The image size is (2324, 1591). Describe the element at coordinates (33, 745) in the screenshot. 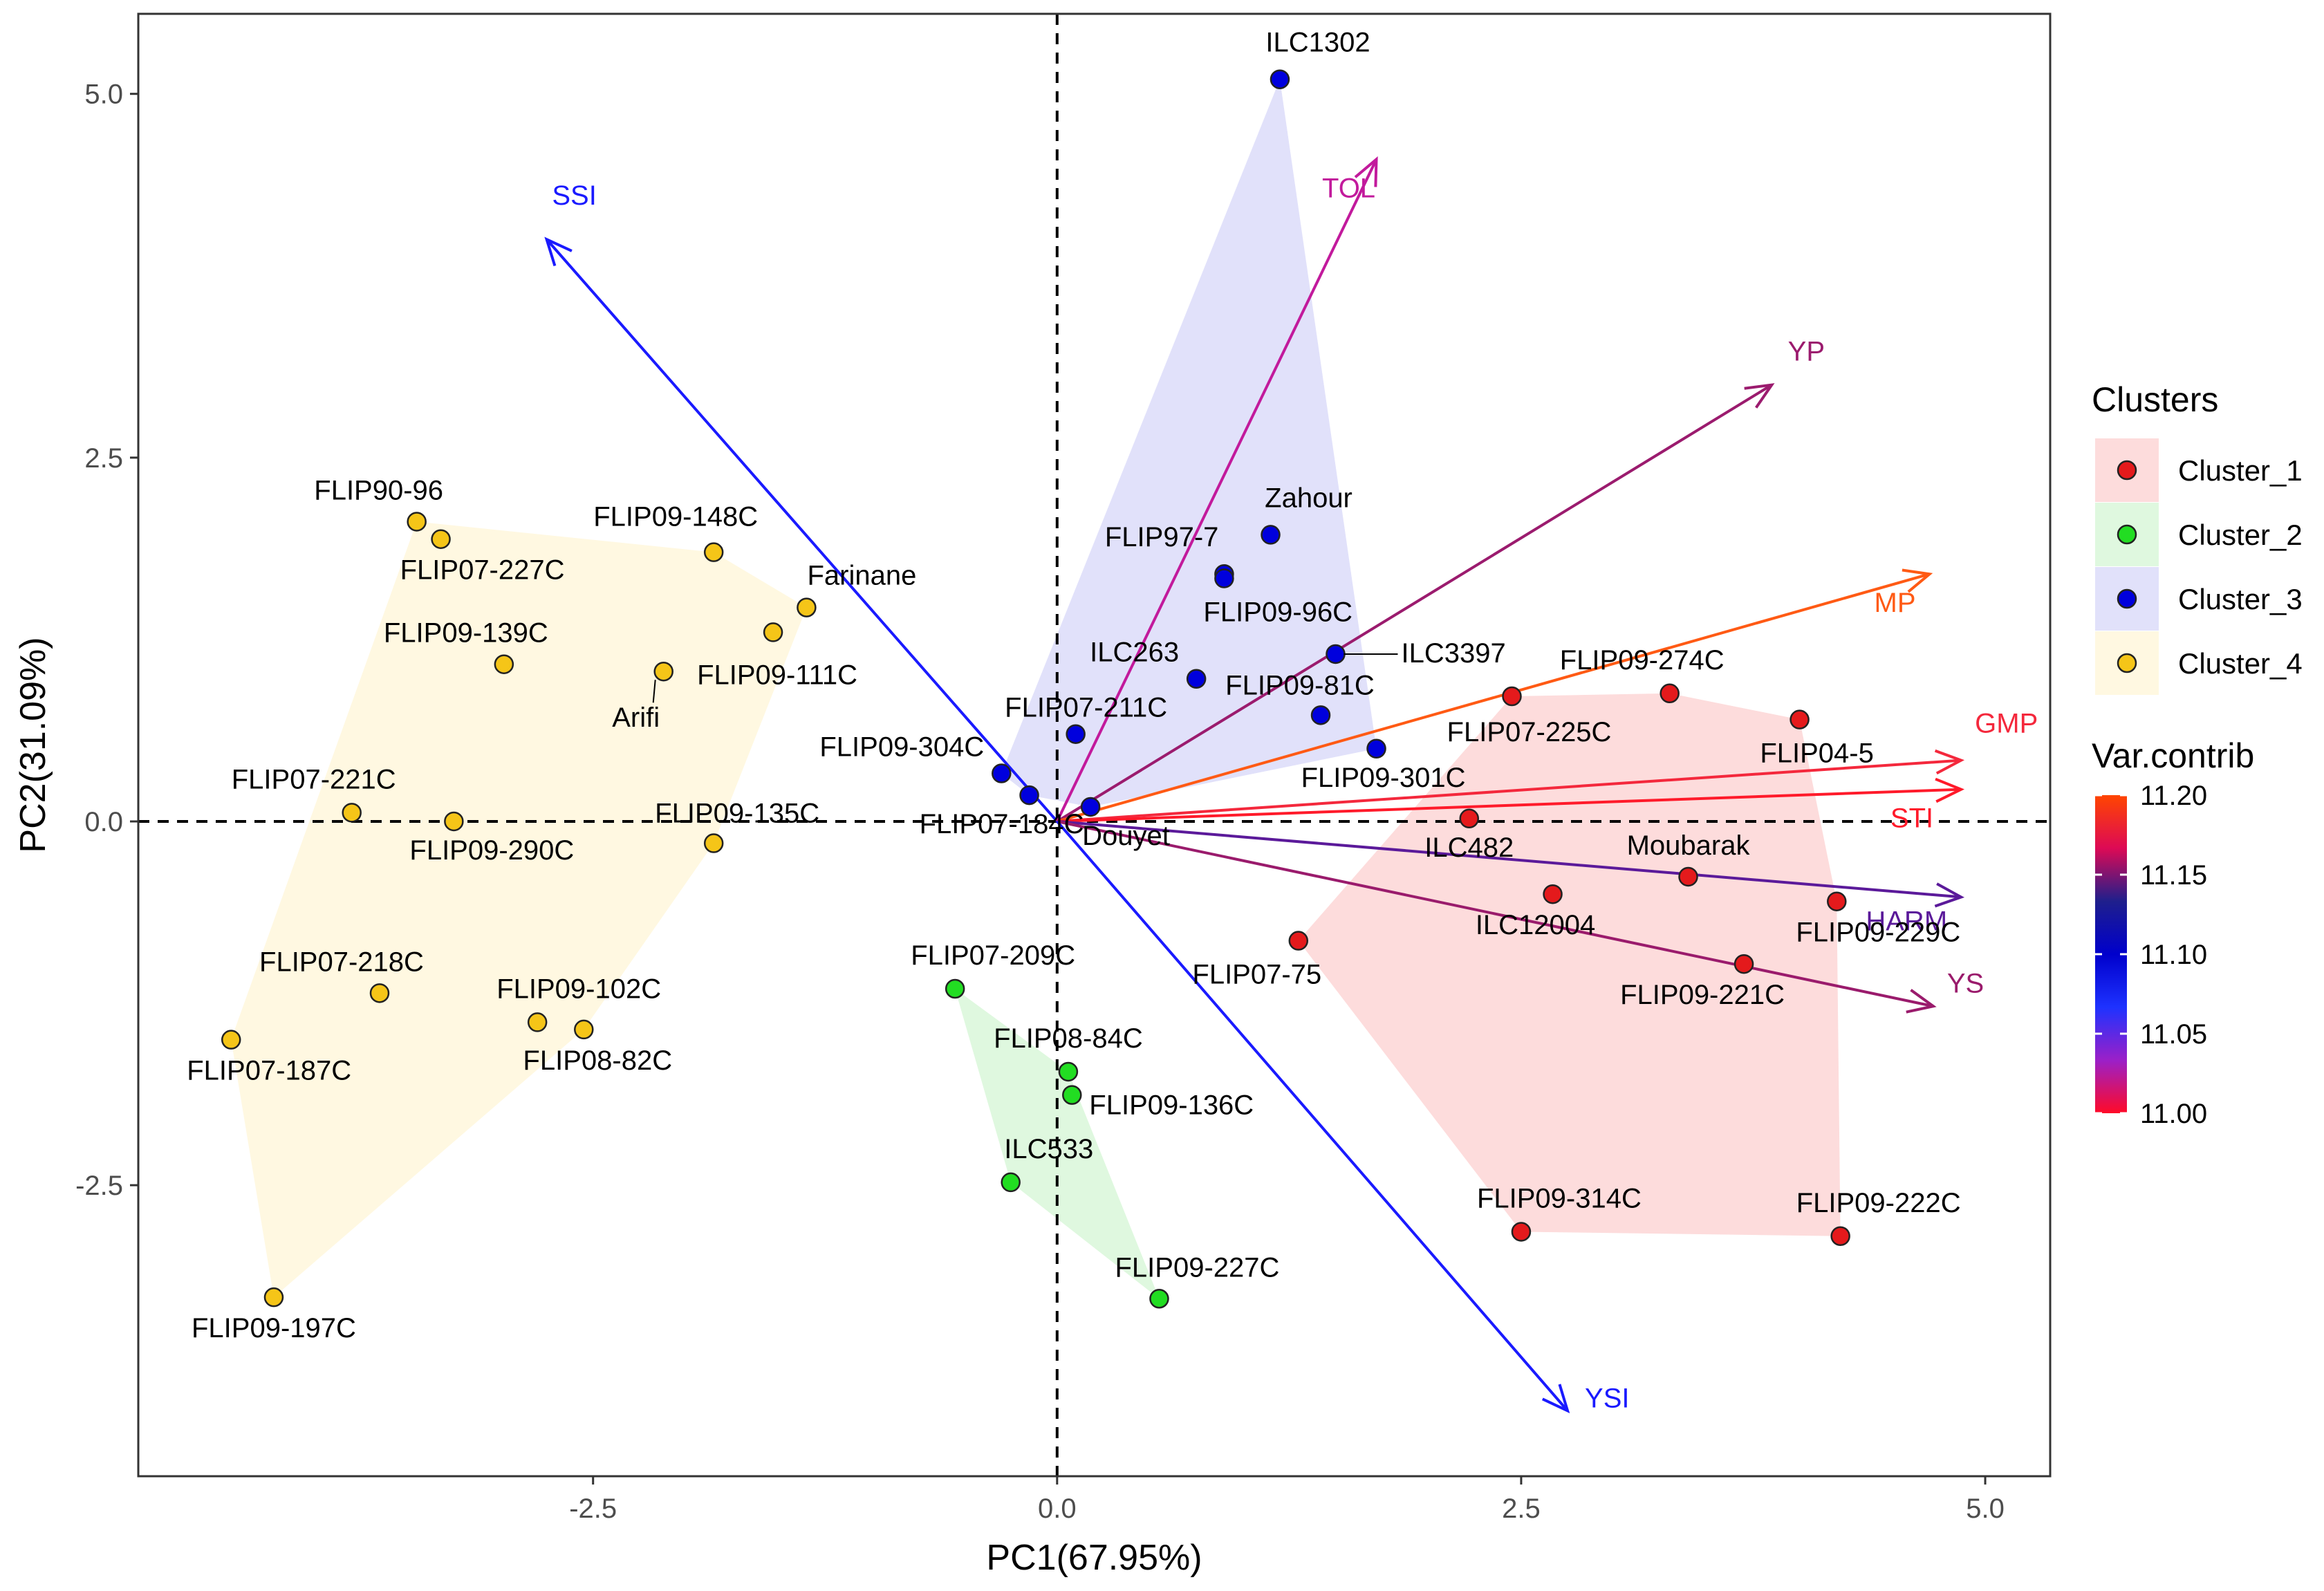

I see `y-axis-title: PC2(31.09%)` at that location.